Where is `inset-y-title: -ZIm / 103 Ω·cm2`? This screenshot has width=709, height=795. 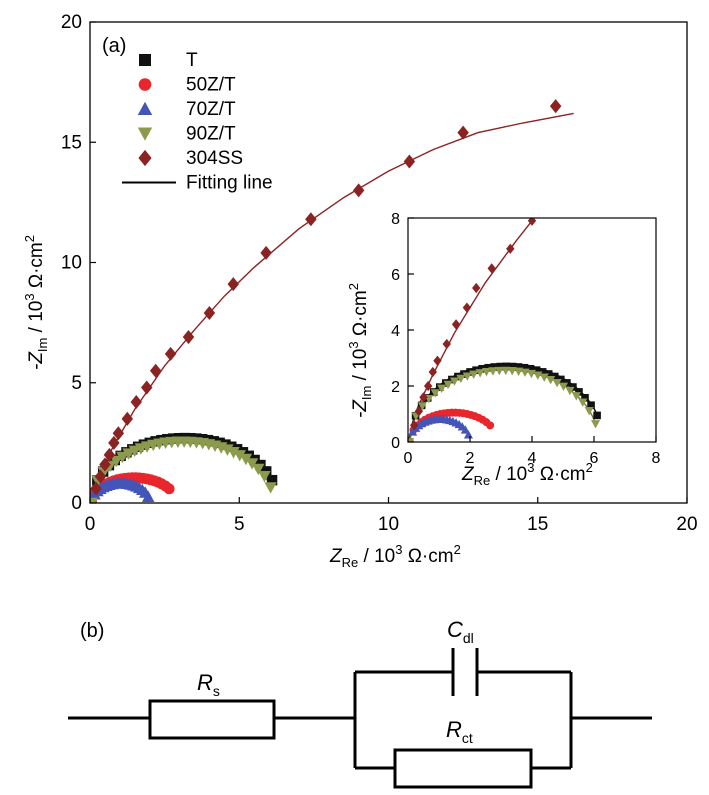
inset-y-title: -ZIm / 103 Ω·cm2 is located at coordinates (360, 350).